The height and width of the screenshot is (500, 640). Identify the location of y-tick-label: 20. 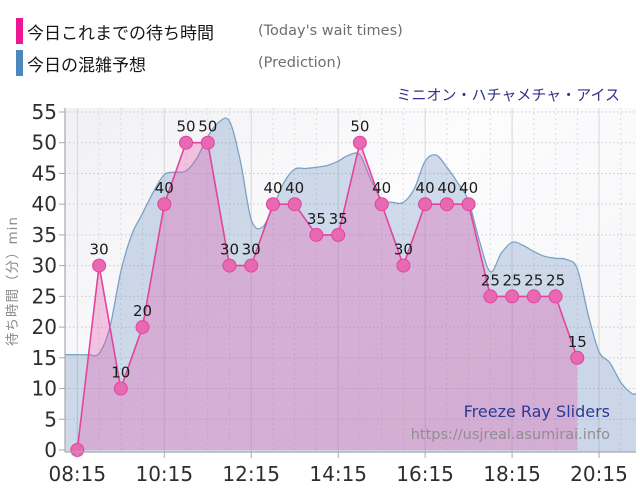
(44, 327).